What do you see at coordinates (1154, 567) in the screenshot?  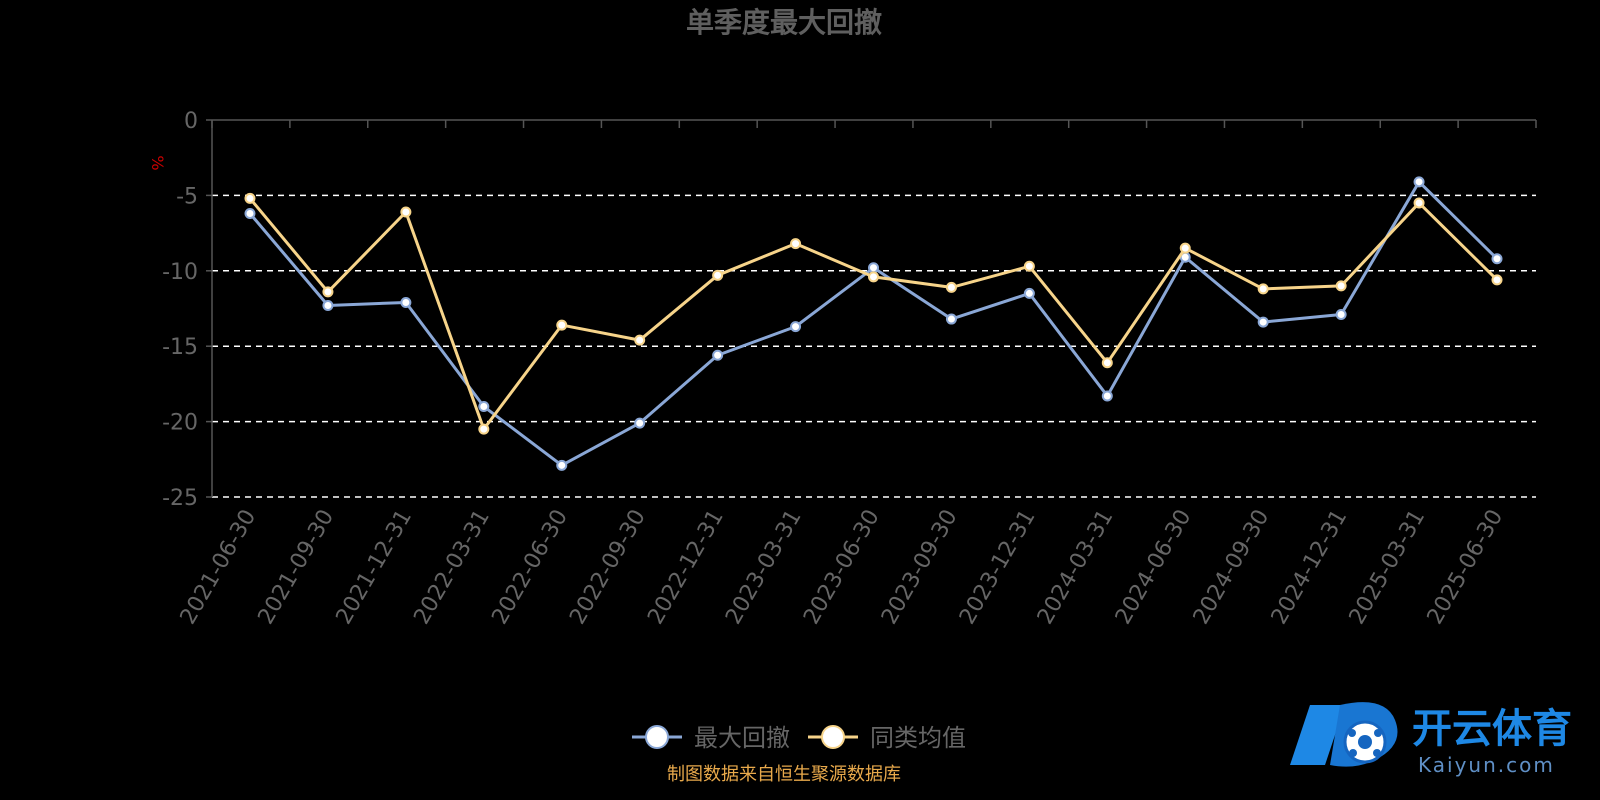 I see `x-tick-label: 2024-06-30` at bounding box center [1154, 567].